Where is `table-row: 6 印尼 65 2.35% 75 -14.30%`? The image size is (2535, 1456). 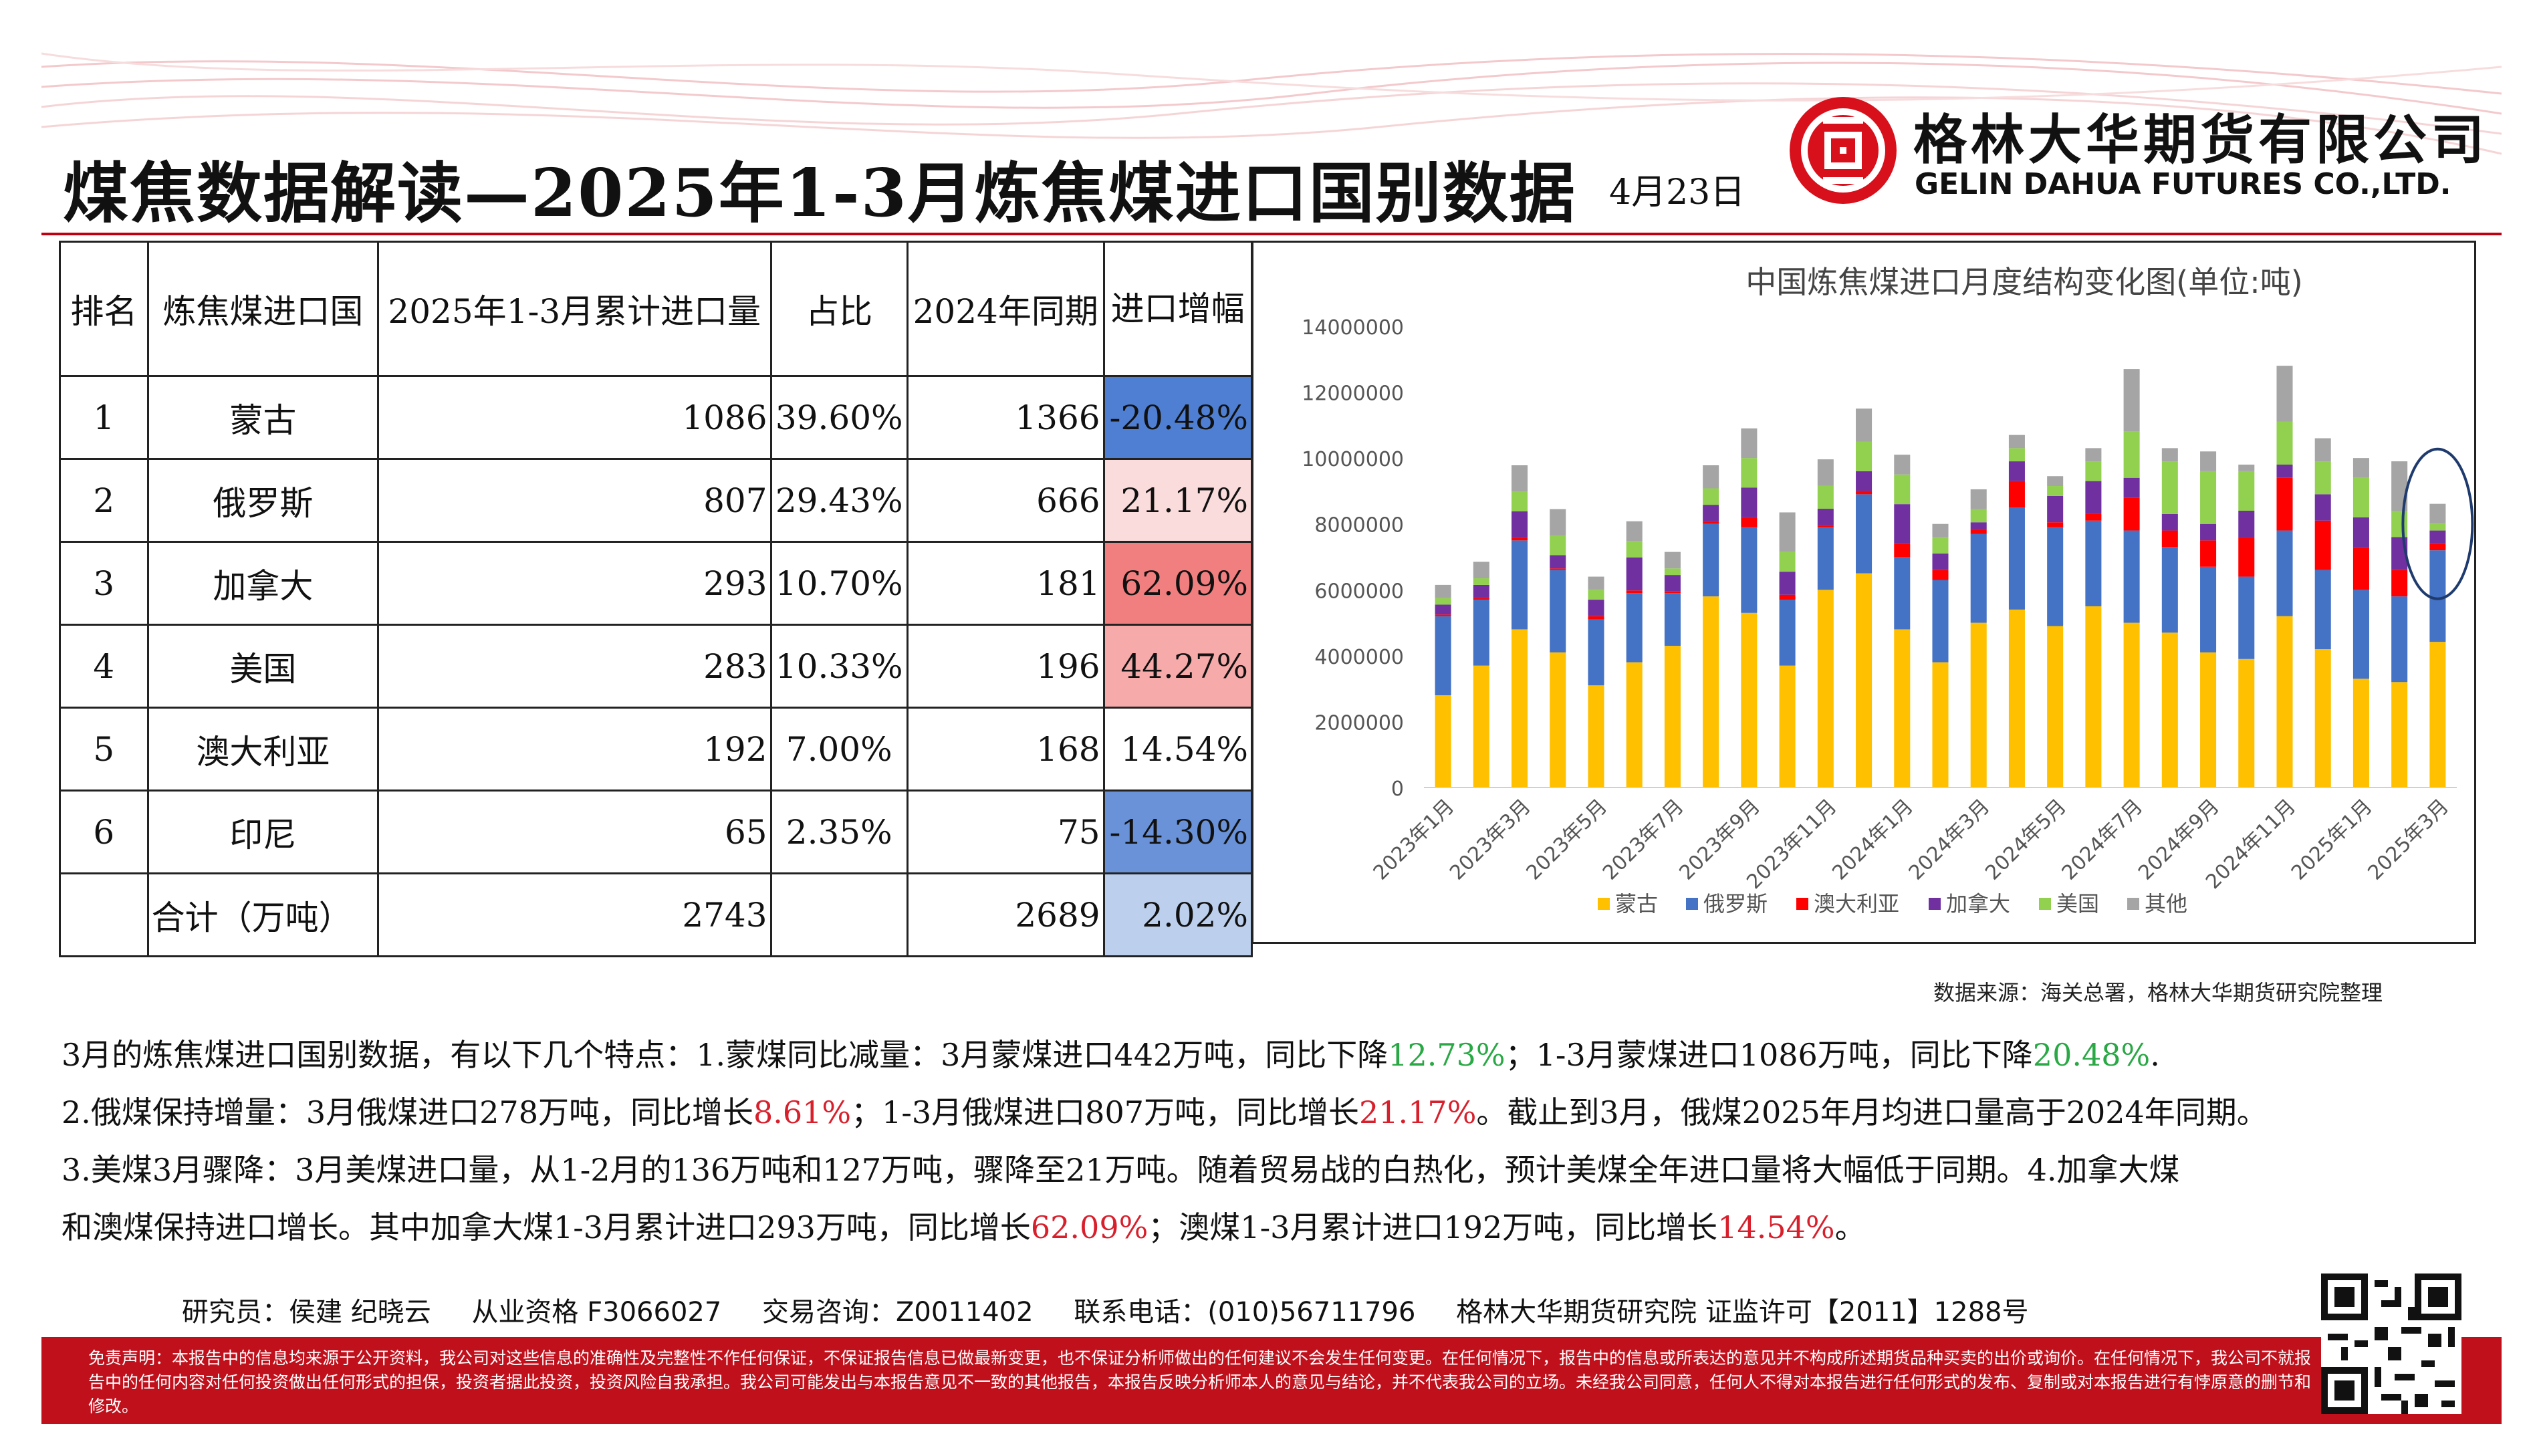
table-row: 6 印尼 65 2.35% 75 -14.30% is located at coordinates (656, 832).